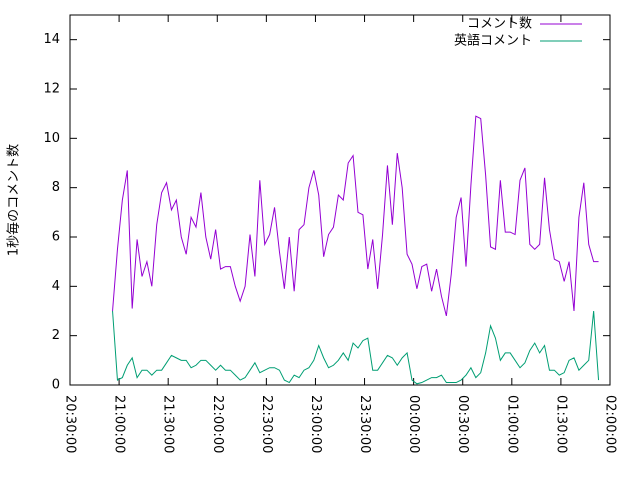 This screenshot has width=640, height=480. Describe the element at coordinates (56, 187) in the screenshot. I see `y-tick-label: 8` at that location.